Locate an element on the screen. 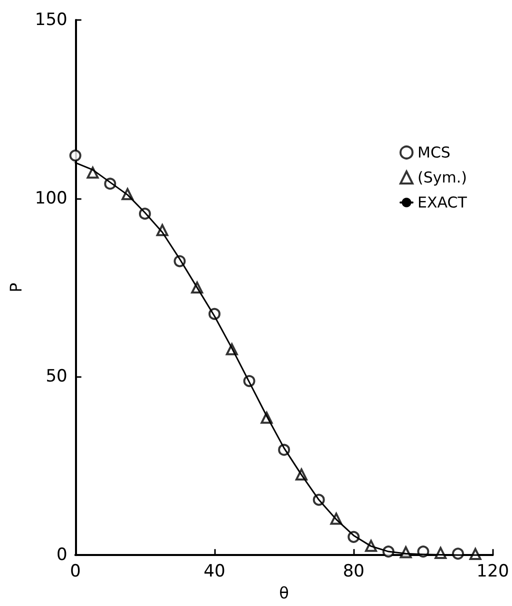 The image size is (512, 606). x-tick-label: 40 is located at coordinates (215, 572).